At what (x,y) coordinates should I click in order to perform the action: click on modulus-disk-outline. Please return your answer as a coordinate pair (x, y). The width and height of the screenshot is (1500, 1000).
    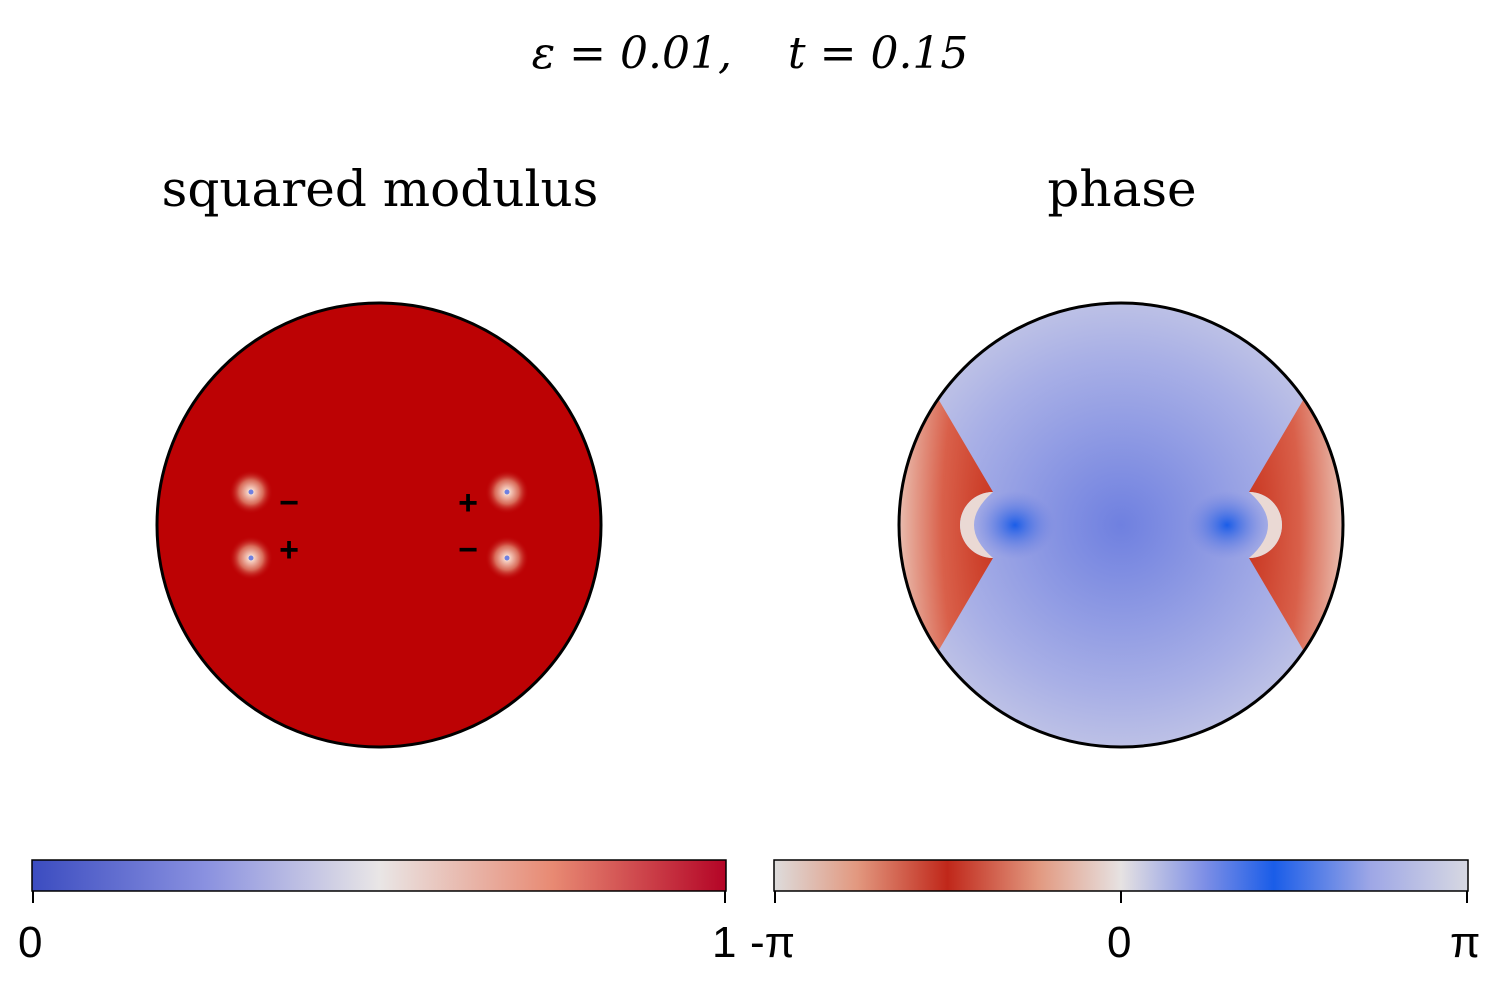
    Looking at the image, I should click on (379, 525).